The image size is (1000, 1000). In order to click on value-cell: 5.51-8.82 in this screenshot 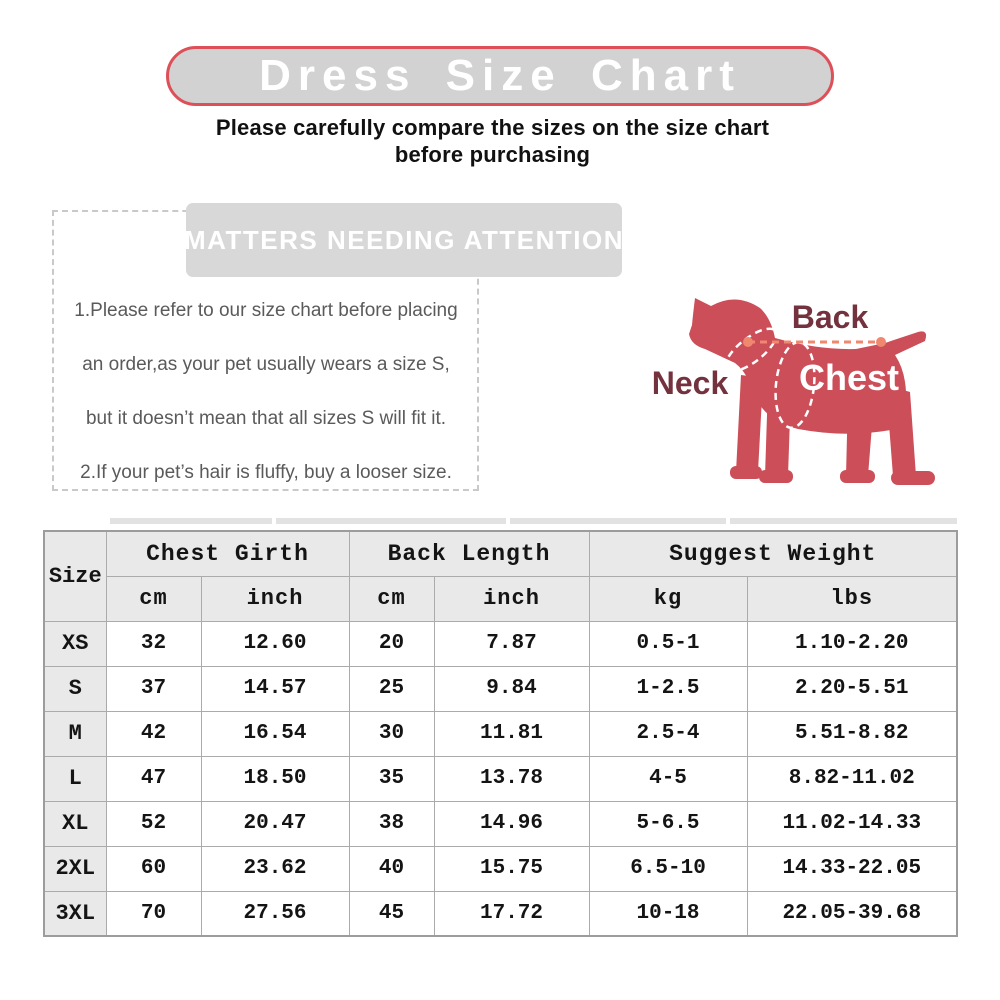, I will do `click(852, 733)`.